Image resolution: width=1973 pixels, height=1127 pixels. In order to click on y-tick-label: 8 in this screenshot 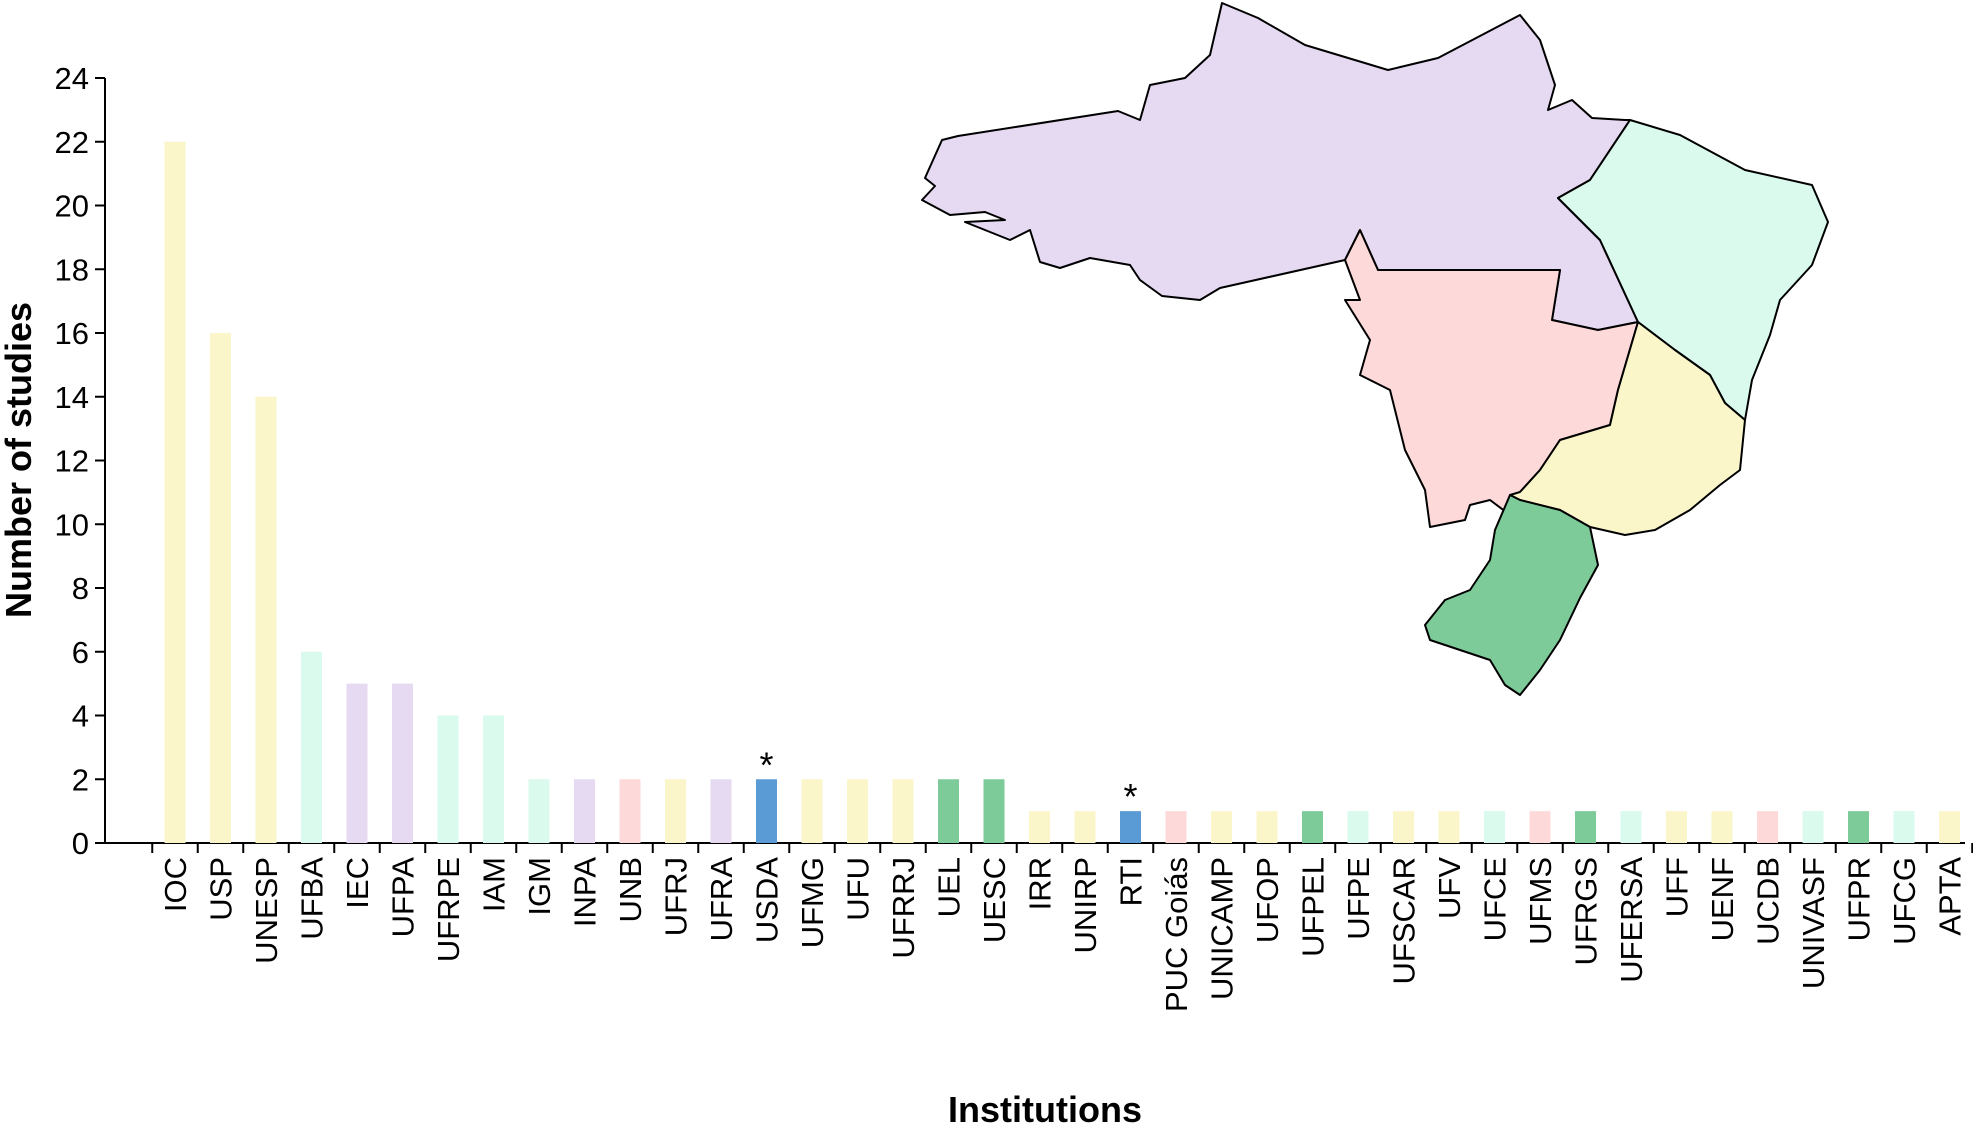, I will do `click(80, 588)`.